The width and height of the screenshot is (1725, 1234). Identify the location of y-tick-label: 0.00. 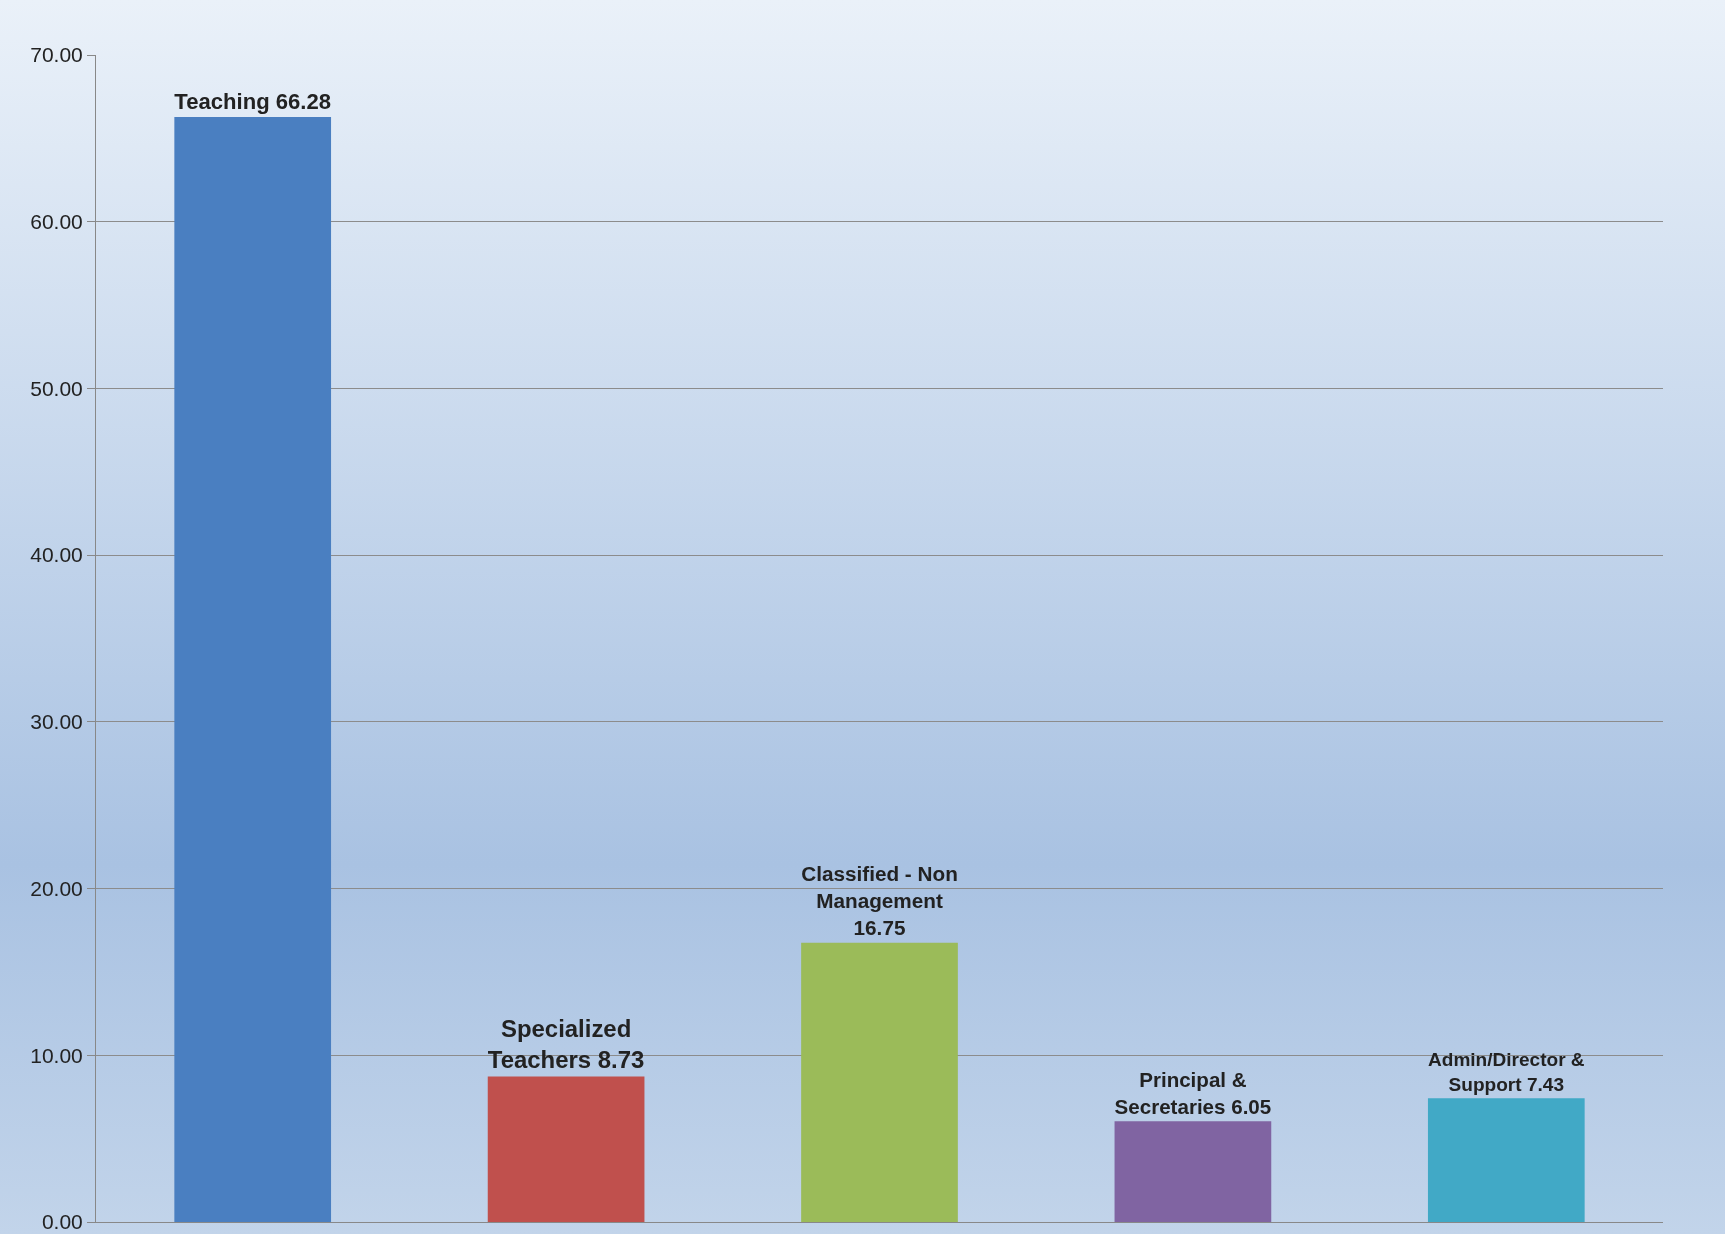
(62, 1222).